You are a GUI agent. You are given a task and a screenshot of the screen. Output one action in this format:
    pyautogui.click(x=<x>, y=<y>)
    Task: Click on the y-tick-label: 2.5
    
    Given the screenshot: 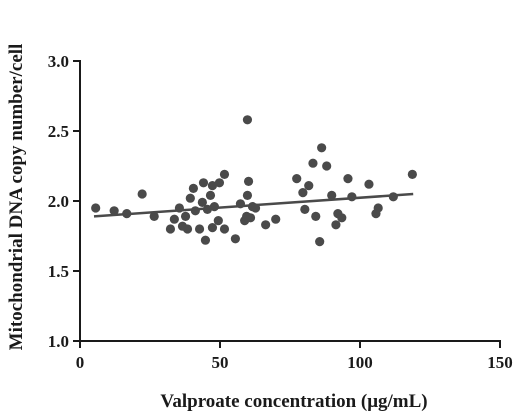 What is the action you would take?
    pyautogui.click(x=58, y=131)
    